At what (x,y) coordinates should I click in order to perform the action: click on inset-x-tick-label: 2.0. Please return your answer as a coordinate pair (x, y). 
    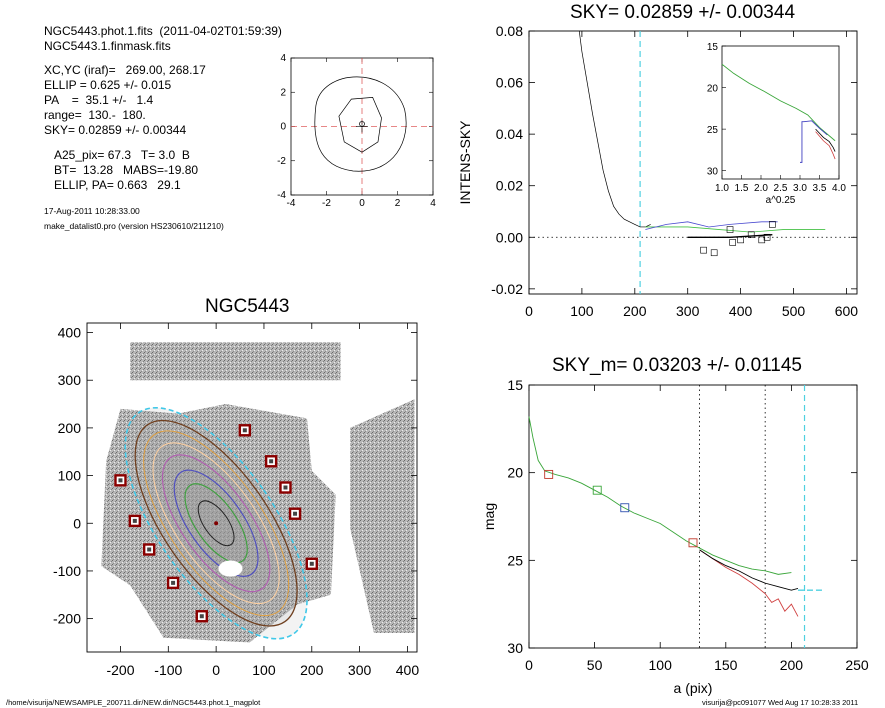
    Looking at the image, I should click on (761, 188).